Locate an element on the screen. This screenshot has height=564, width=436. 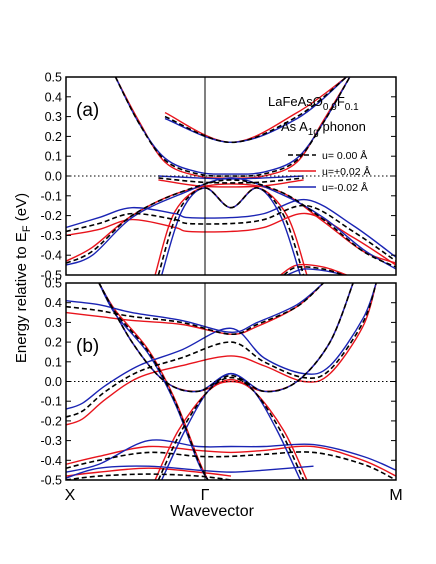
panel-a-ytick-label: -0.2 is located at coordinates (51, 216).